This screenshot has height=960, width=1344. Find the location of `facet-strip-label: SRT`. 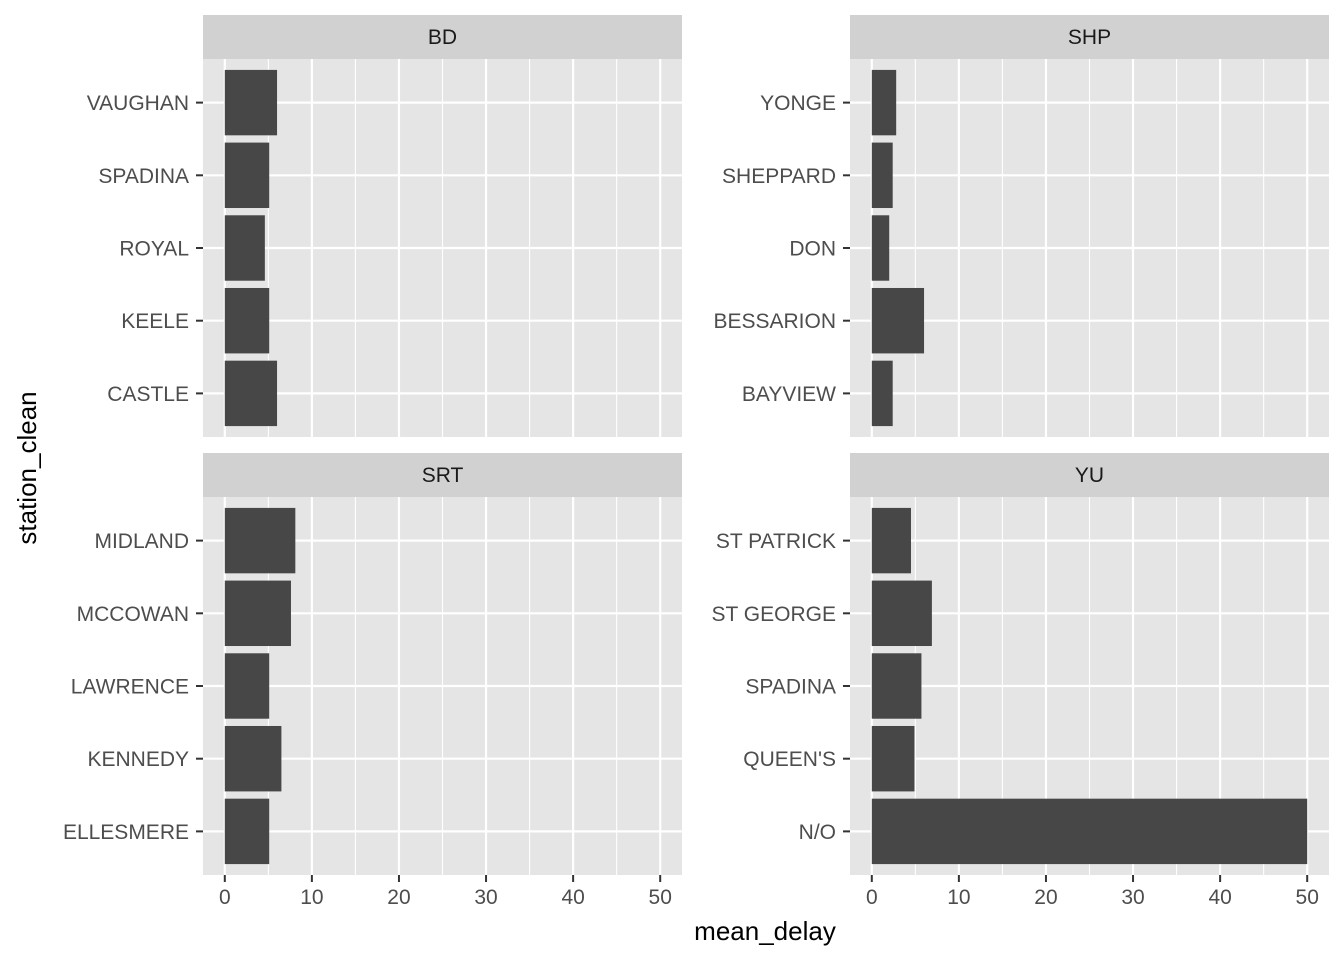

facet-strip-label: SRT is located at coordinates (443, 475).